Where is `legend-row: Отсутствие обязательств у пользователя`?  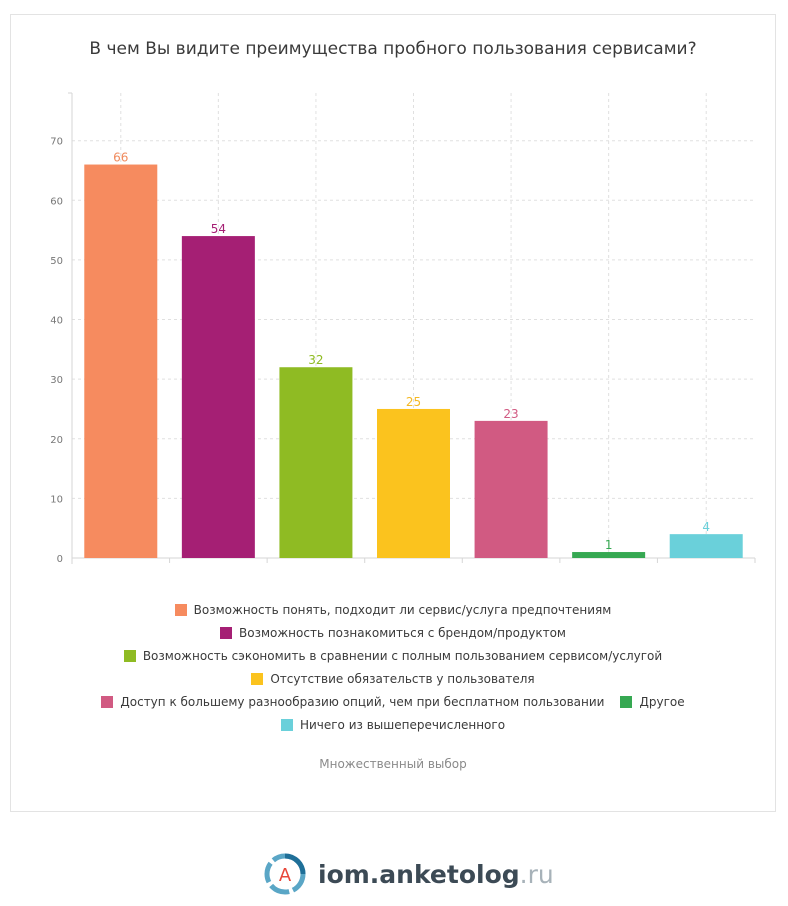
legend-row: Отсутствие обязательств у пользователя is located at coordinates (392, 678).